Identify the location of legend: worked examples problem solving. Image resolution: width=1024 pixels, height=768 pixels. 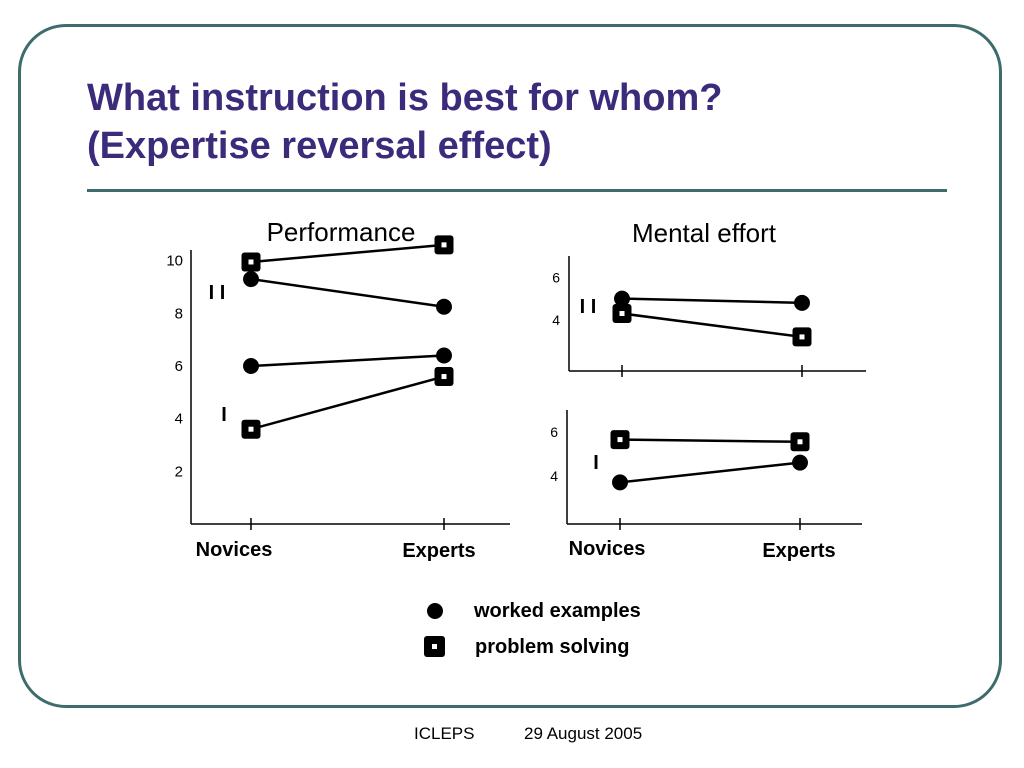
(532, 629).